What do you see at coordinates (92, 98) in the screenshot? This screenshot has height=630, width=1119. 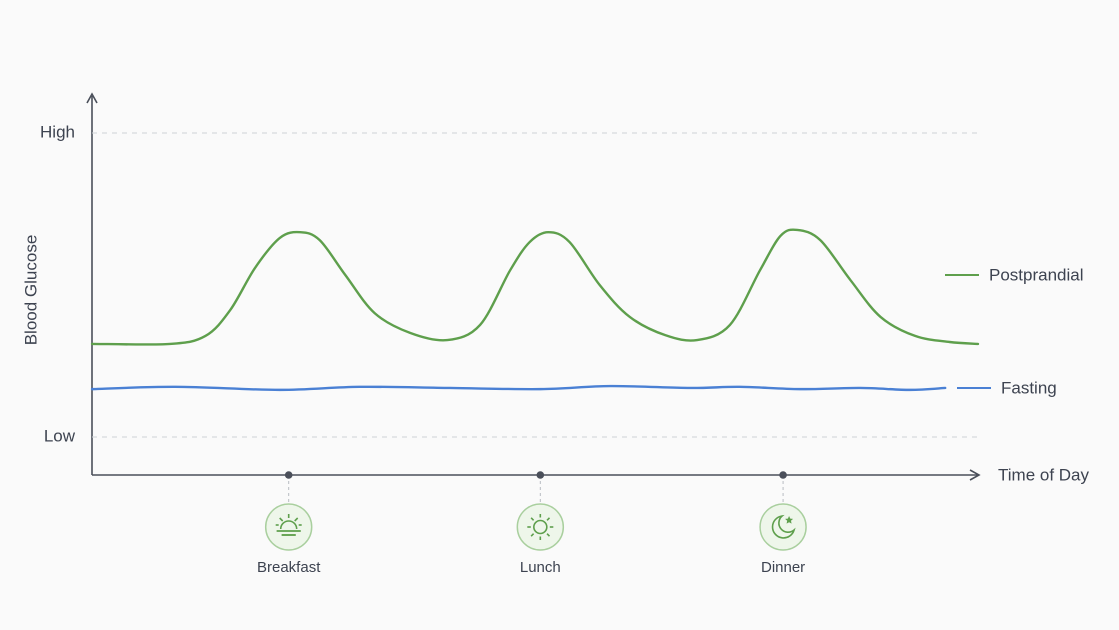 I see `y-axis-arrow` at bounding box center [92, 98].